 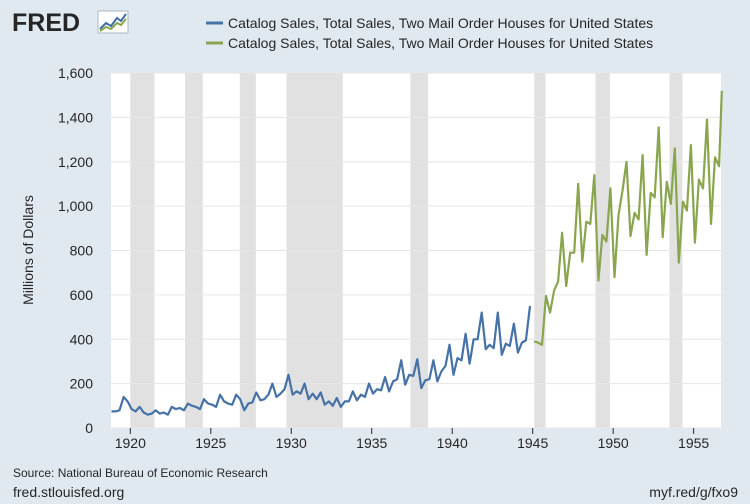 What do you see at coordinates (113, 22) in the screenshot?
I see `fred-line-graph-icon` at bounding box center [113, 22].